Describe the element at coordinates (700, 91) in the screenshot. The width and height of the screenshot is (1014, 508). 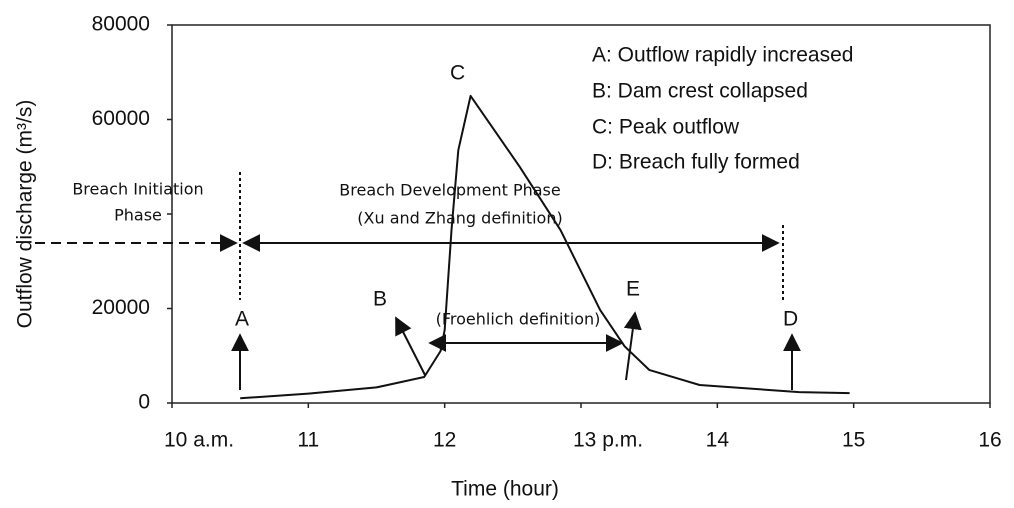
I see `legend-note: B: Dam crest collapsed` at that location.